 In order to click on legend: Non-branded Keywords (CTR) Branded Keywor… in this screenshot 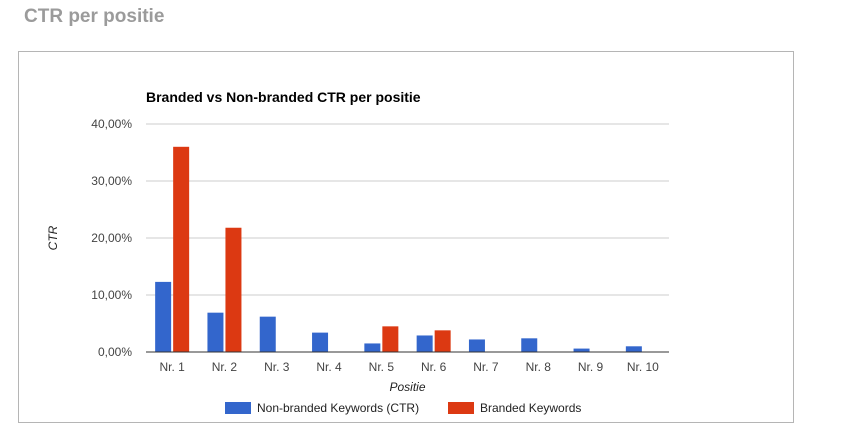, I will do `click(403, 408)`.